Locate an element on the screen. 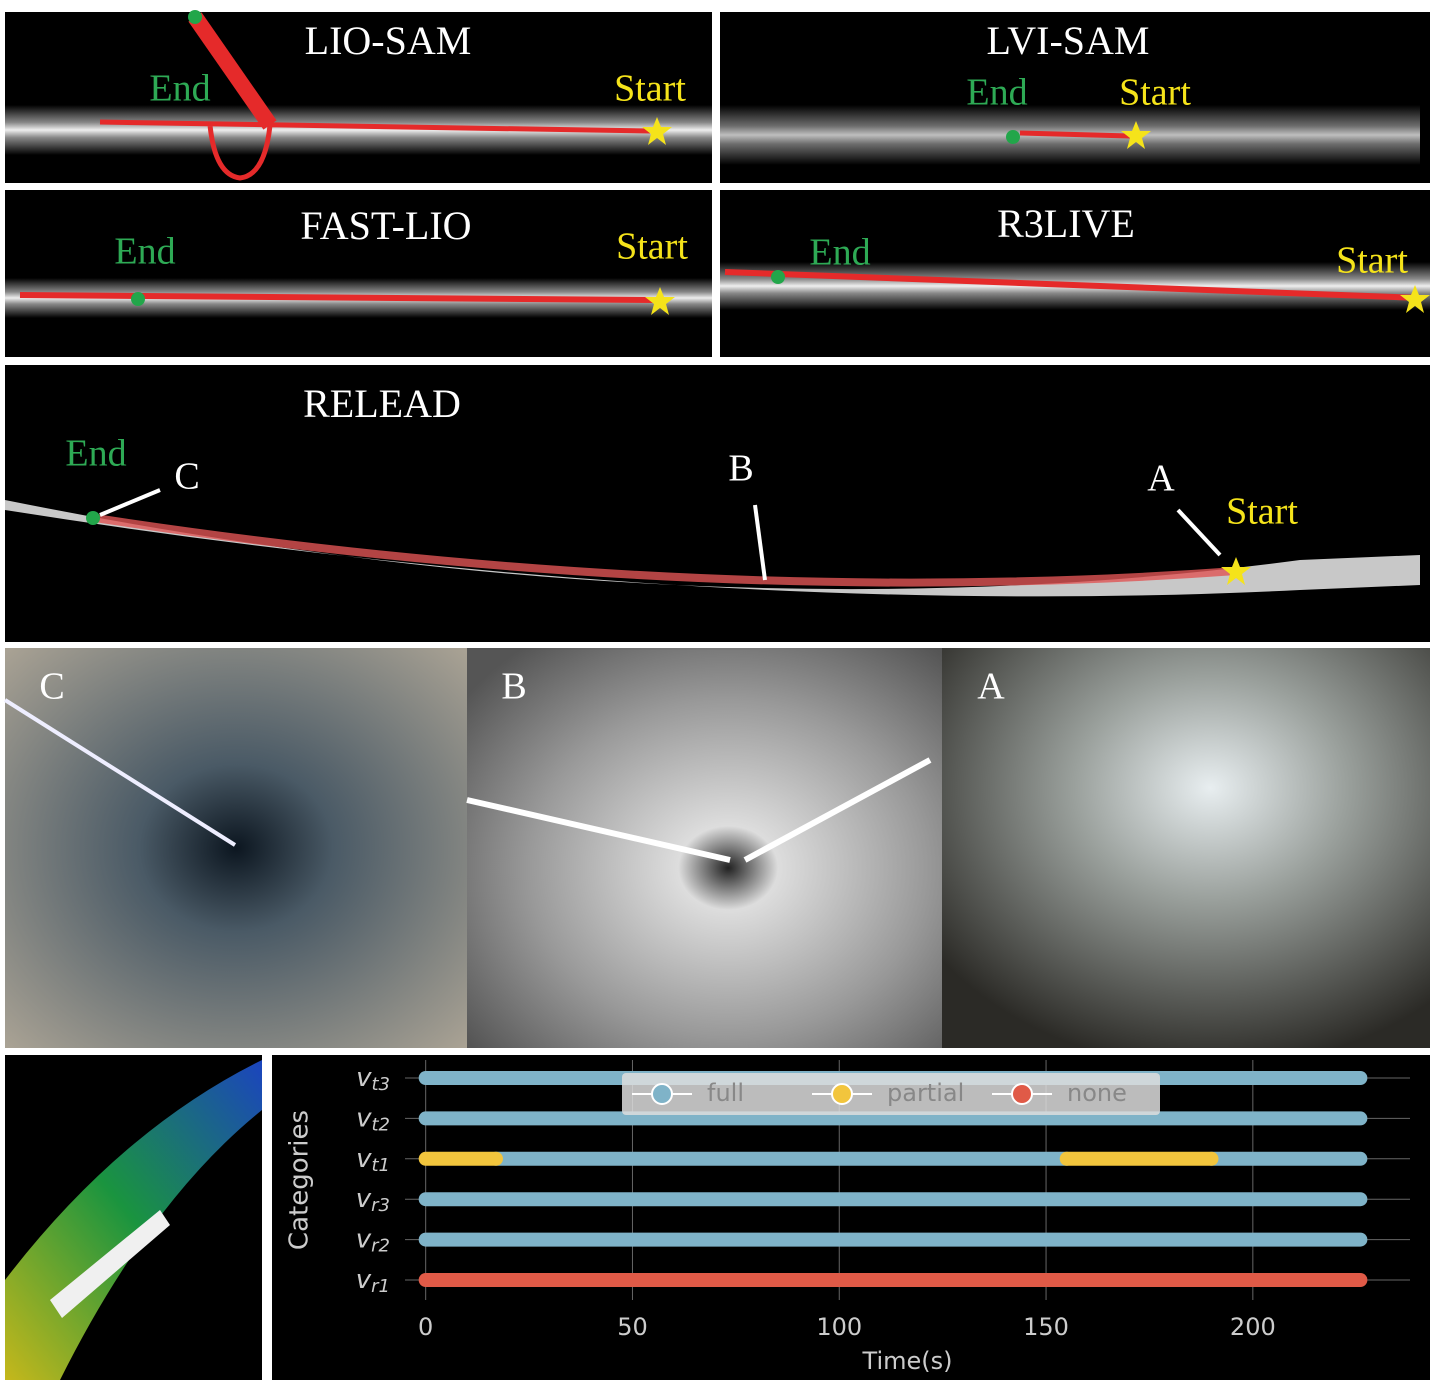 The image size is (1436, 1385). point-label: A is located at coordinates (1161, 479).